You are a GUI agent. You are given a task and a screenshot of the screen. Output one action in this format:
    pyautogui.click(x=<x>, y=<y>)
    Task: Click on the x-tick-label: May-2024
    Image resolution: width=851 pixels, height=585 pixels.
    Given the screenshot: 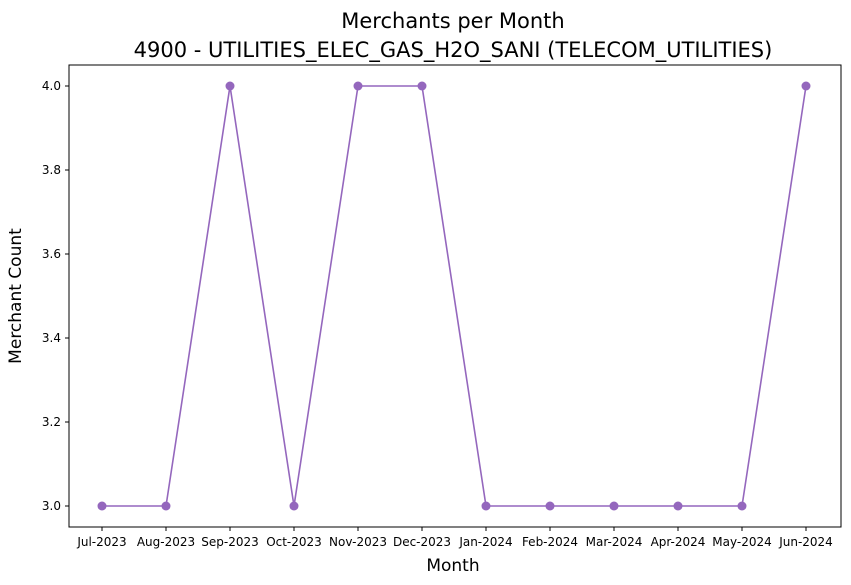 What is the action you would take?
    pyautogui.click(x=741, y=542)
    